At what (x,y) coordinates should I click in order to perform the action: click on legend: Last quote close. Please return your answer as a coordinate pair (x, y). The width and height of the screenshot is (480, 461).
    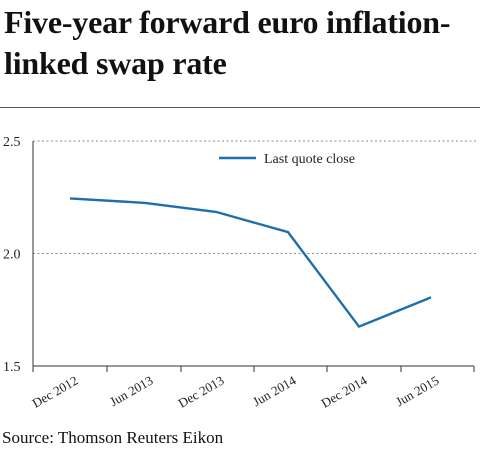
    Looking at the image, I should click on (287, 159).